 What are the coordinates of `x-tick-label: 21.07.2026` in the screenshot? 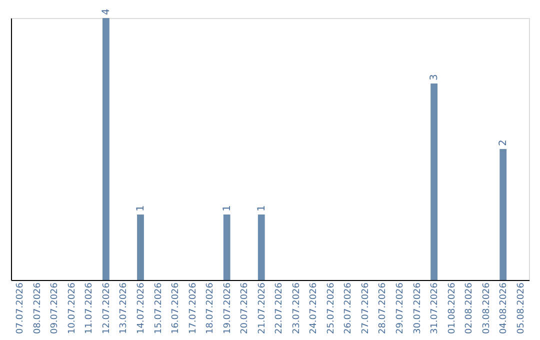 It's located at (262, 308).